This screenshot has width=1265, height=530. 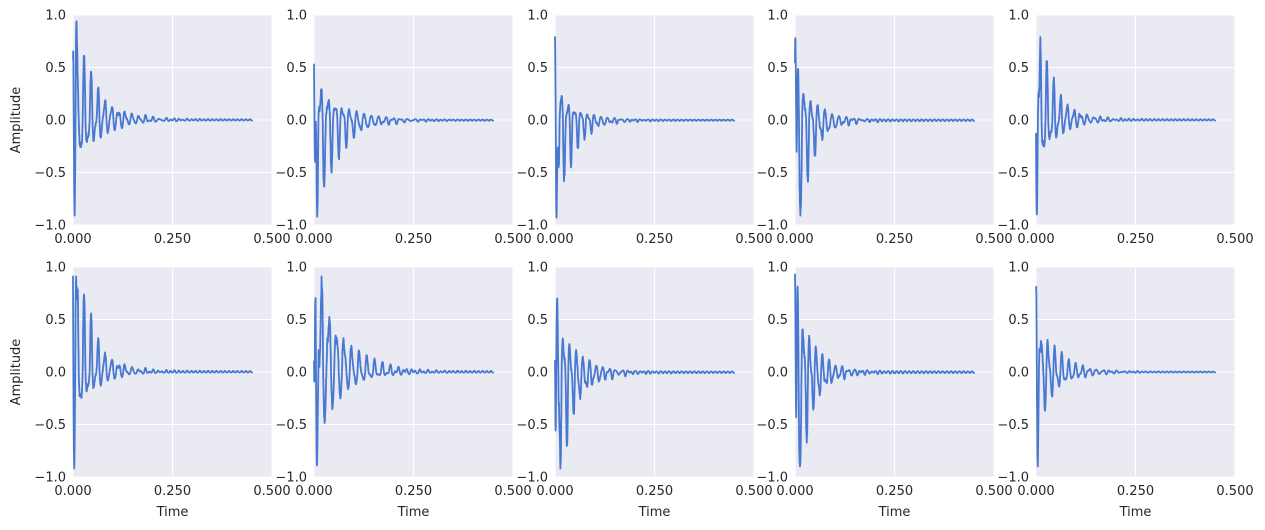 I want to click on subplot-3: −1.0 −0.5 0.0 0.5 1.0 0.000 0.250 0.500, so click(x=644, y=128).